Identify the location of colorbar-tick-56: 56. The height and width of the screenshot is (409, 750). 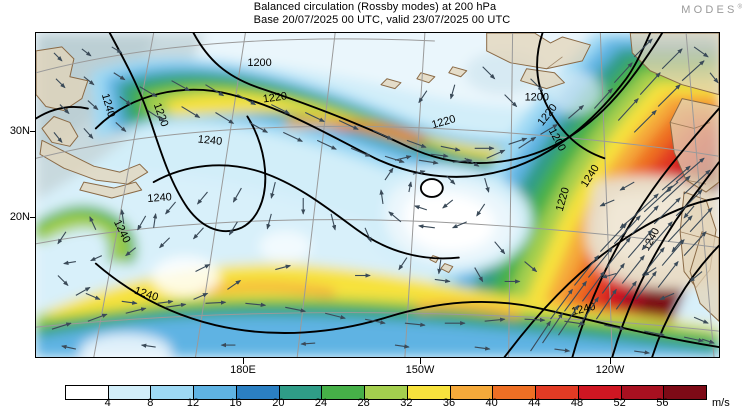
(662, 403).